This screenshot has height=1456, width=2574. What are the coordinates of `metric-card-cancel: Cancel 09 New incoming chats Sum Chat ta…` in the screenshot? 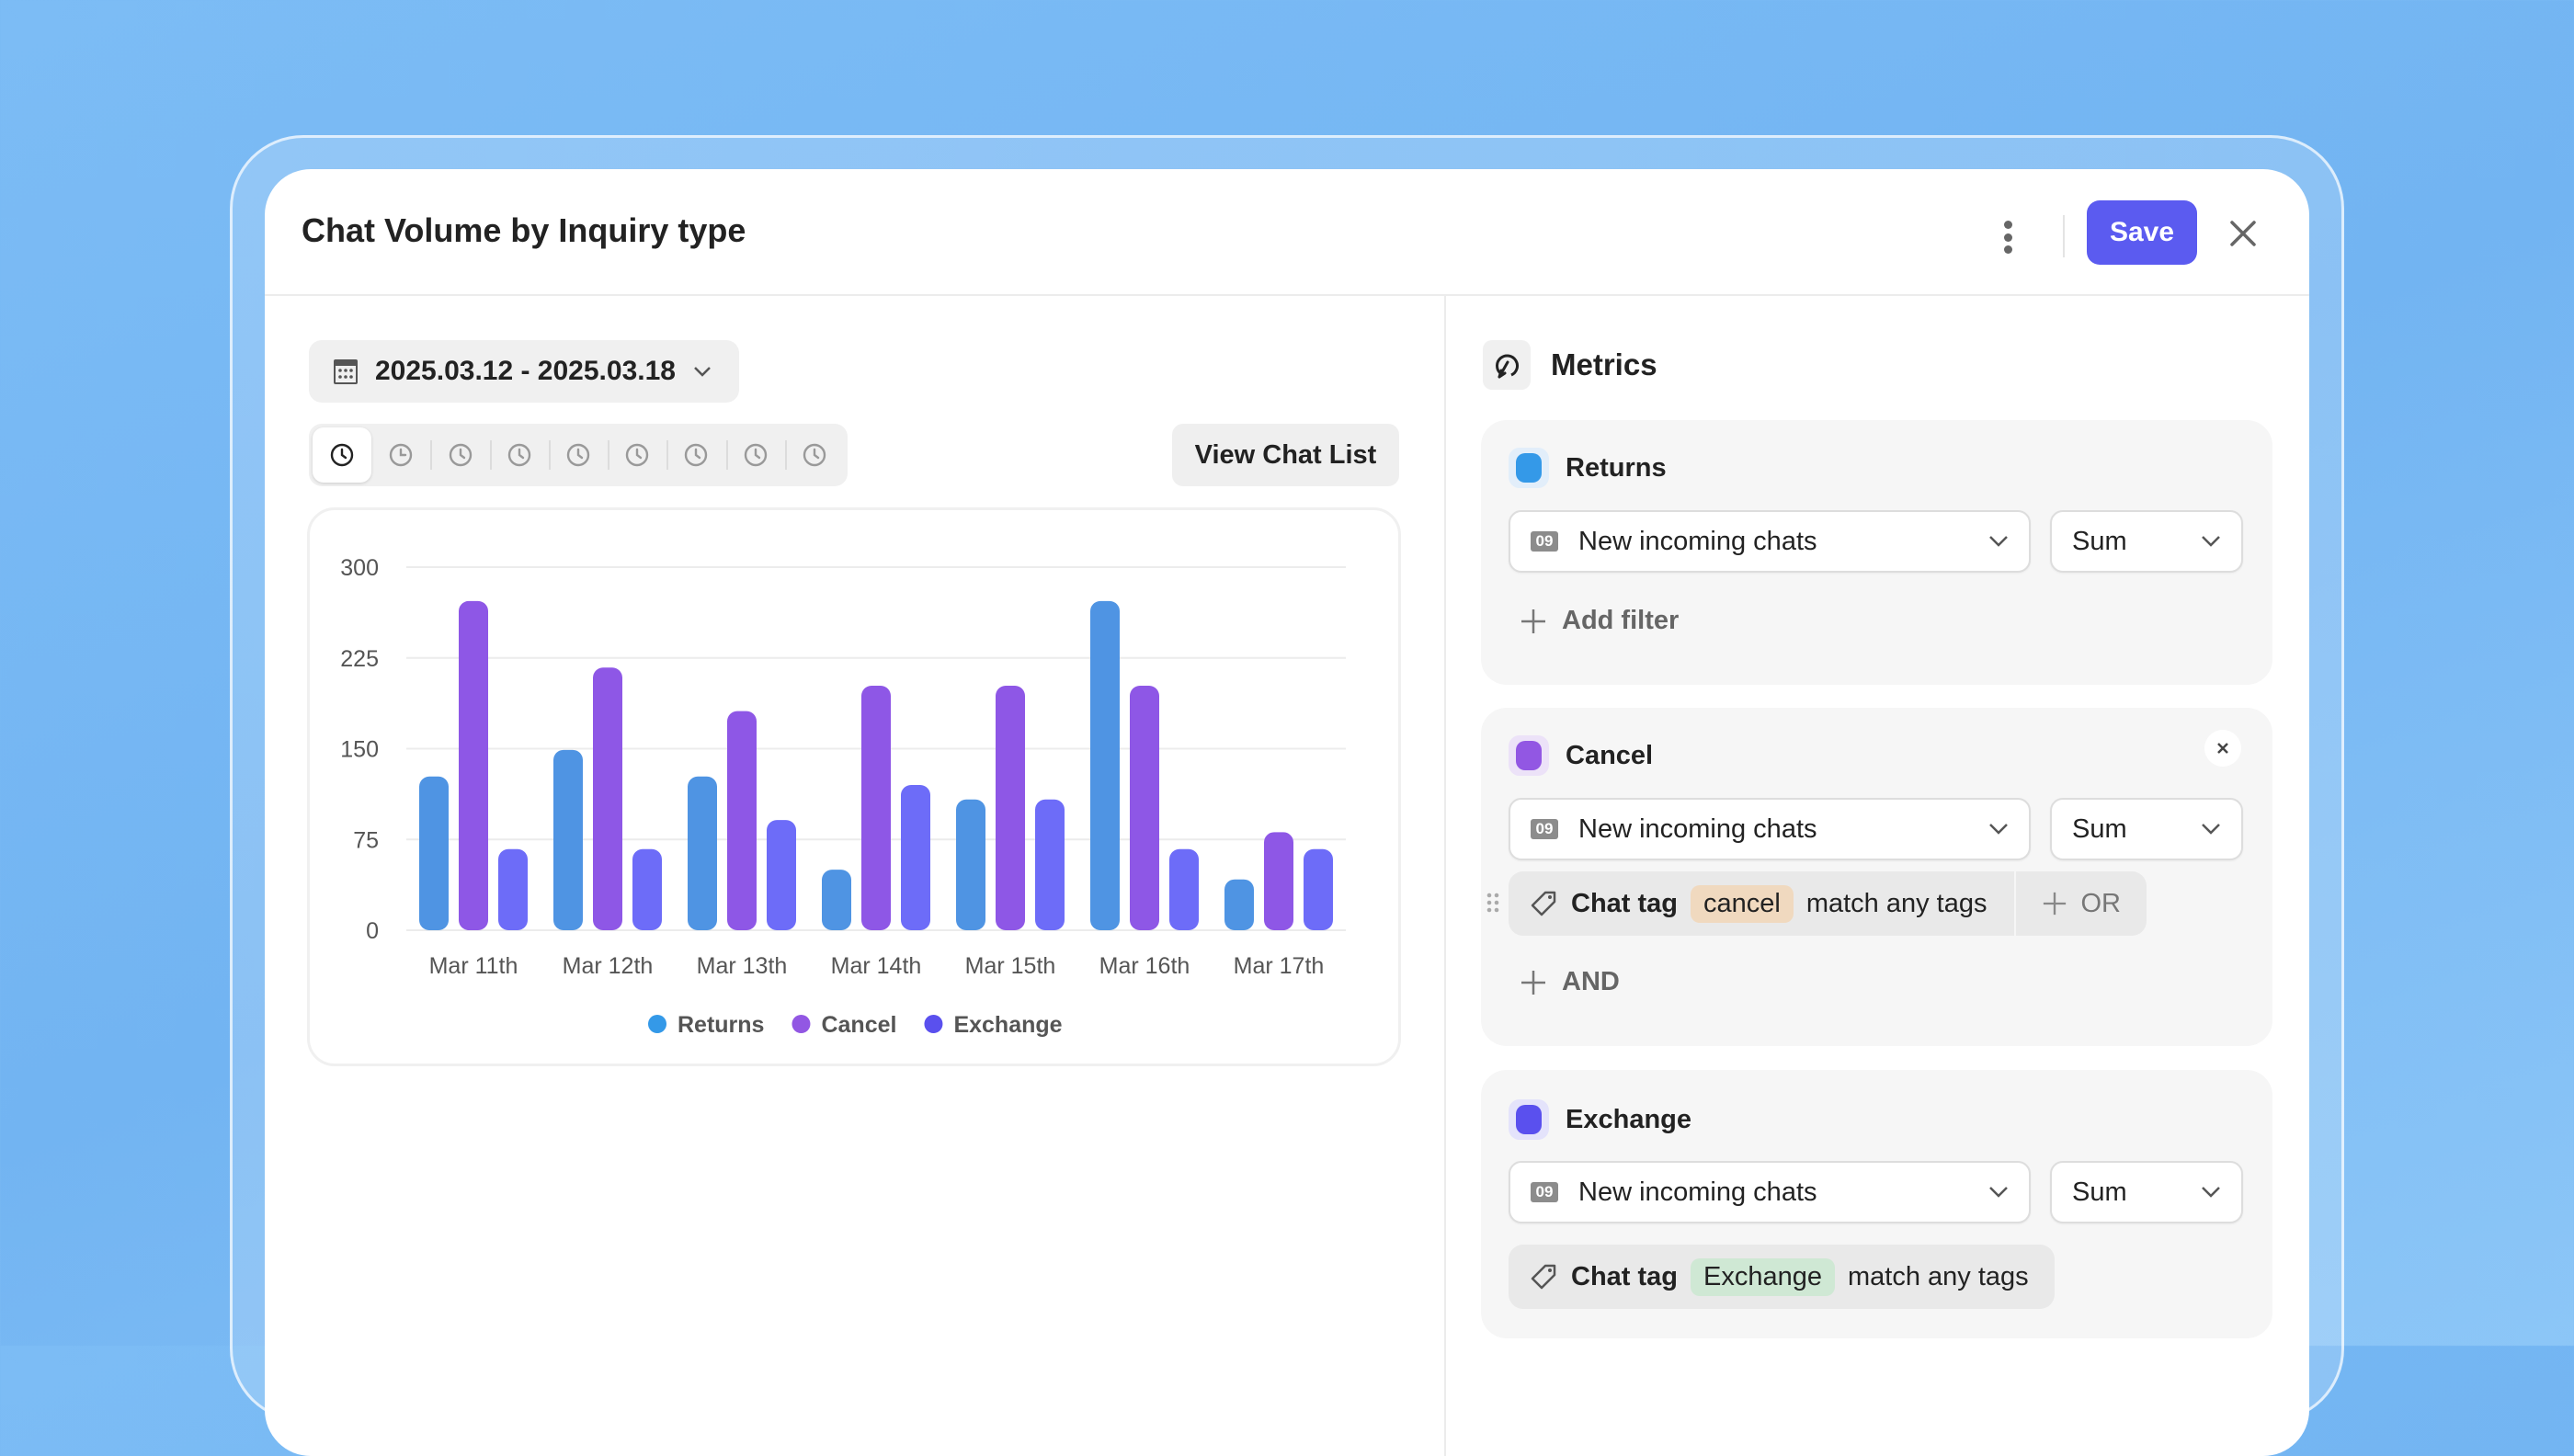 It's located at (1876, 877).